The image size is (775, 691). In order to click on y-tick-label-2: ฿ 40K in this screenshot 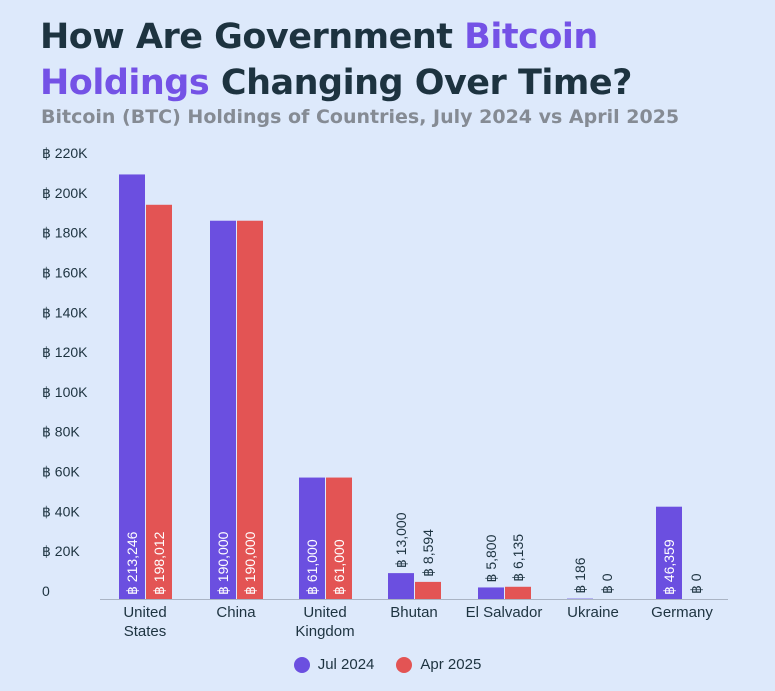, I will do `click(61, 511)`.